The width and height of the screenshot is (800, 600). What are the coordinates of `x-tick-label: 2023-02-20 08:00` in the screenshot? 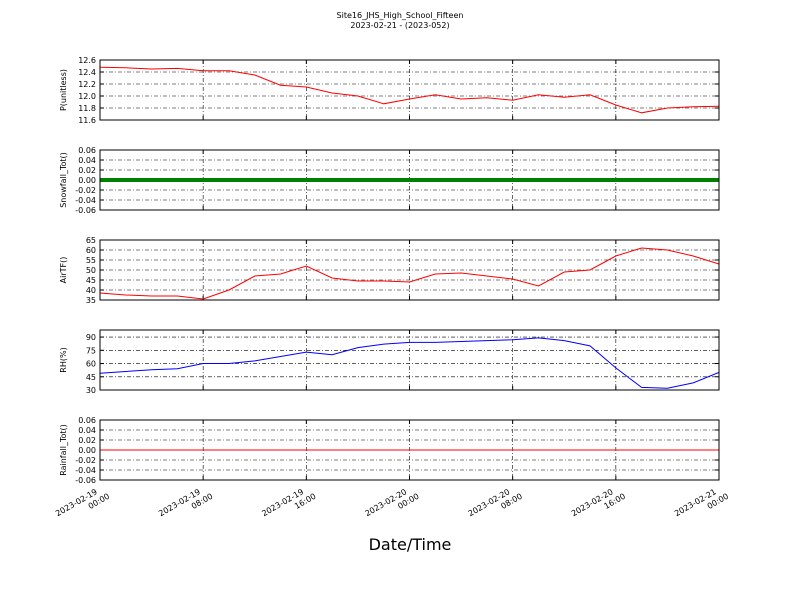 It's located at (495, 505).